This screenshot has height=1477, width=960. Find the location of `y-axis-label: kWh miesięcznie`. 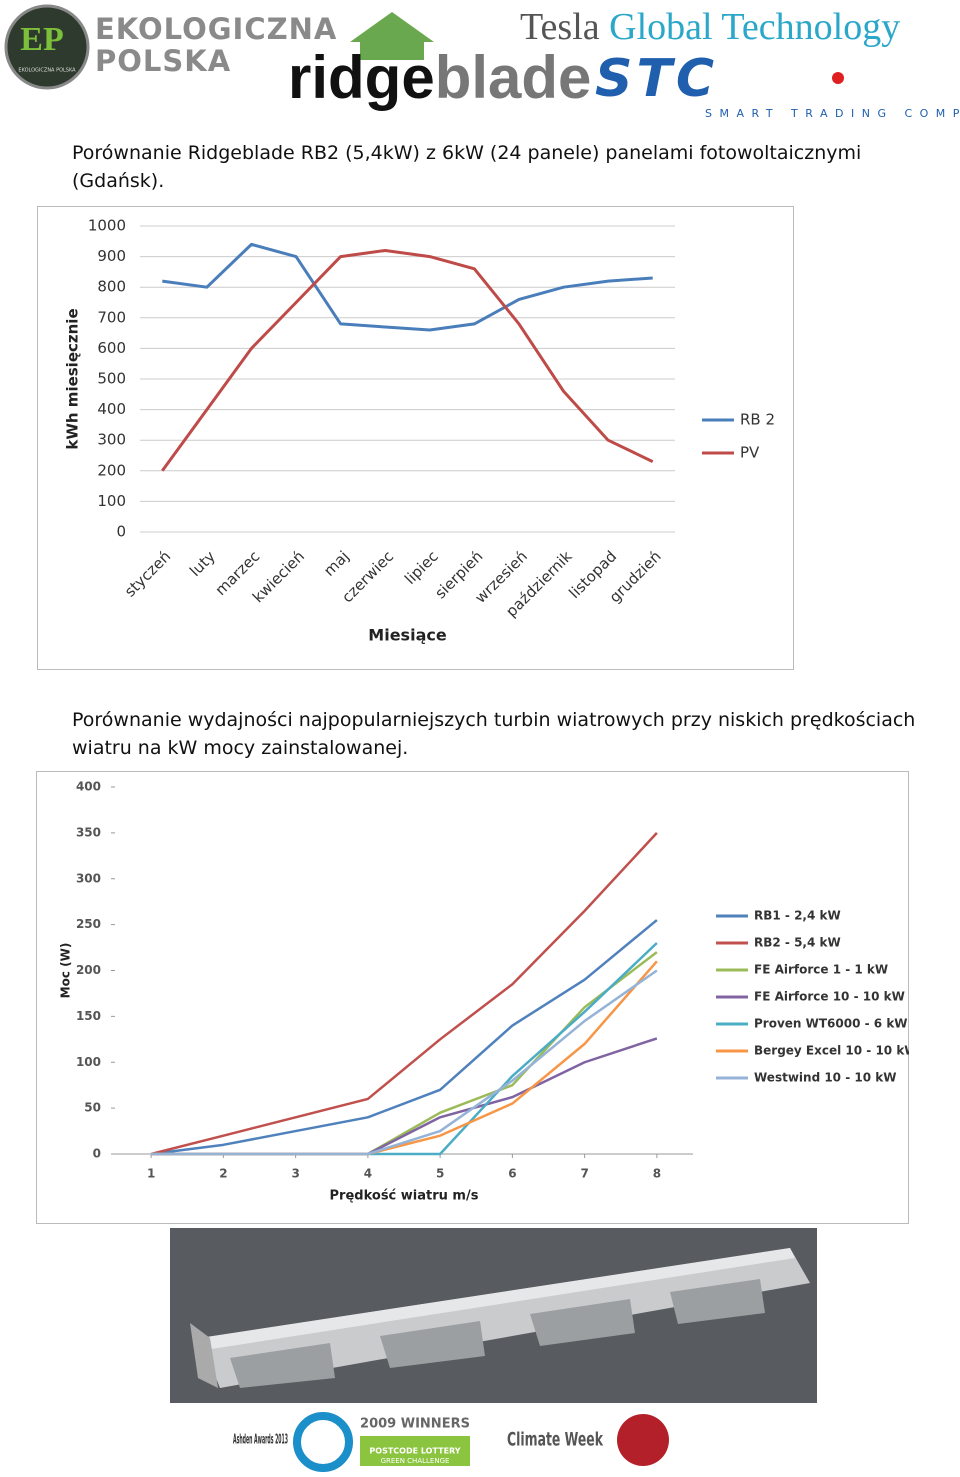

y-axis-label: kWh miesięcznie is located at coordinates (73, 378).